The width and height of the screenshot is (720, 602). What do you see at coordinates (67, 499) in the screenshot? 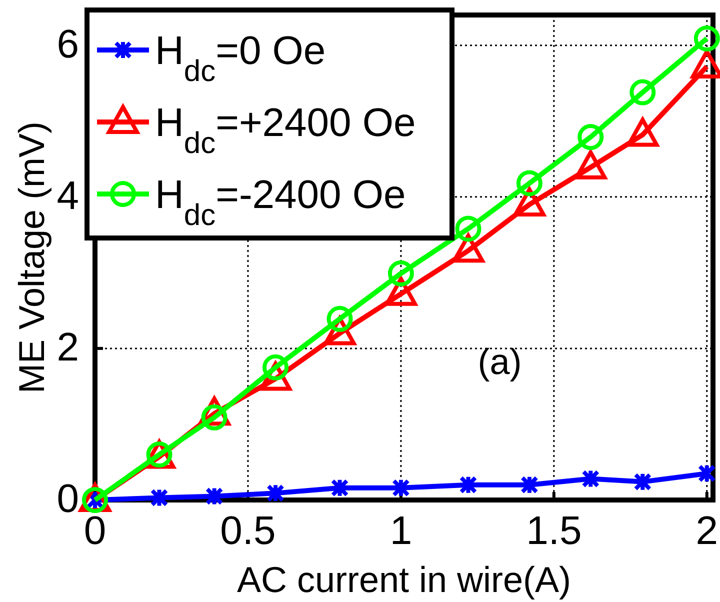
I see `y-tick-label: 0` at bounding box center [67, 499].